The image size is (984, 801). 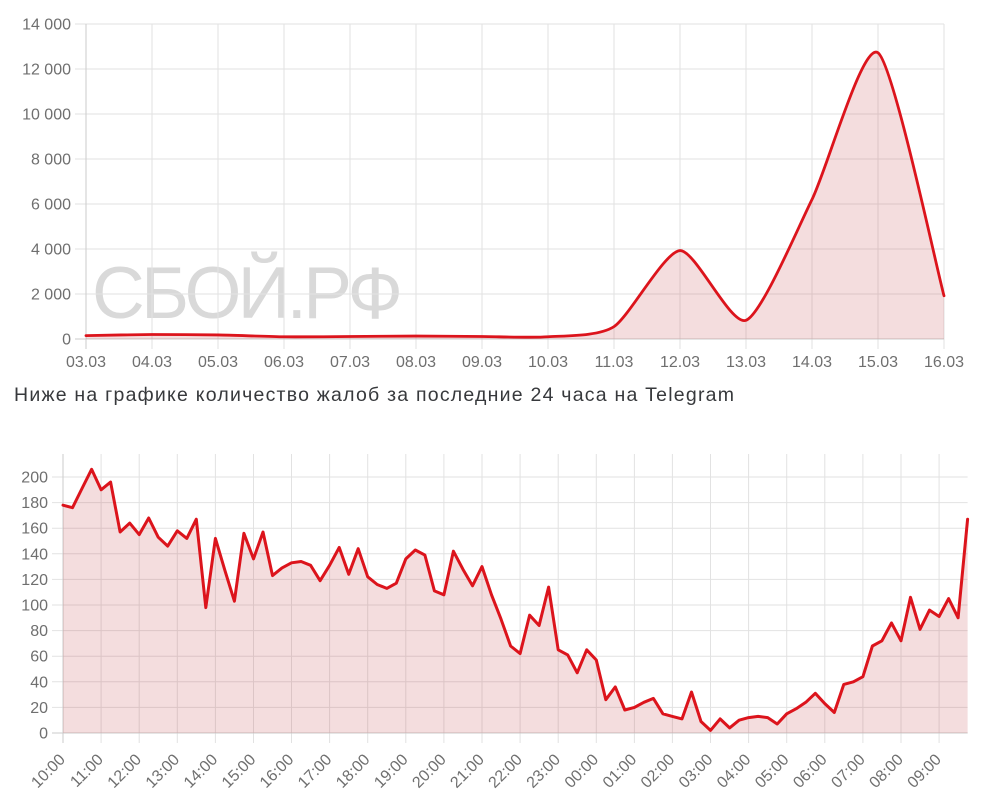 What do you see at coordinates (746, 362) in the screenshot?
I see `svg-text: 13.03` at bounding box center [746, 362].